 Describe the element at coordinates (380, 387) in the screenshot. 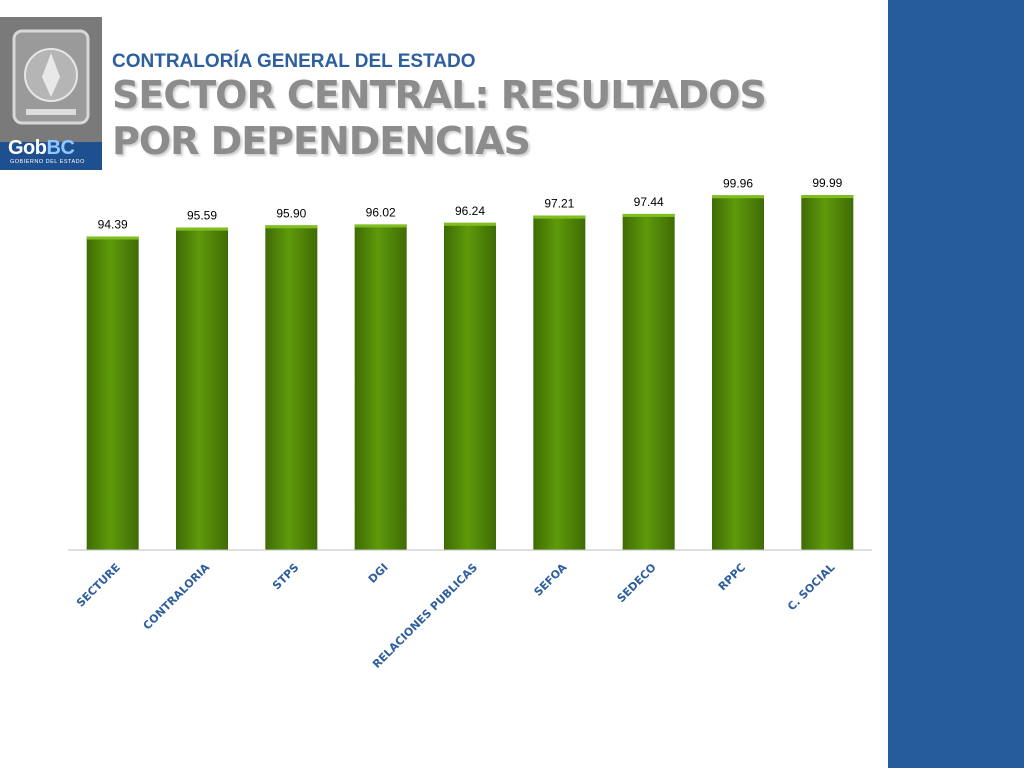

I see `bar-dgi` at that location.